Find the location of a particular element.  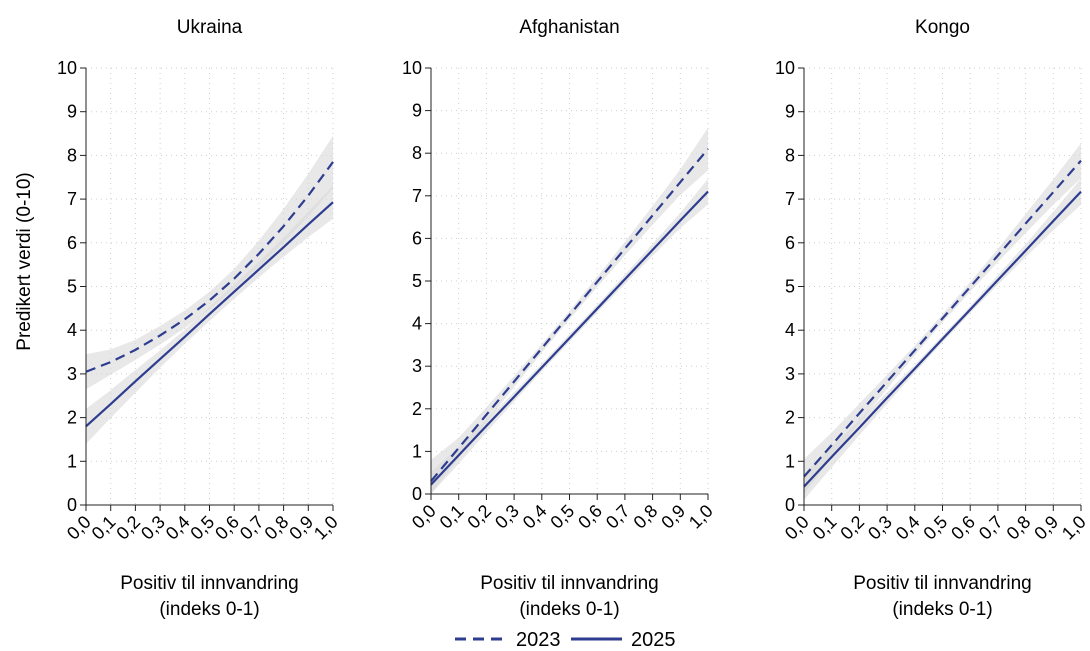

legend-label-2025: 2025 is located at coordinates (653, 640).